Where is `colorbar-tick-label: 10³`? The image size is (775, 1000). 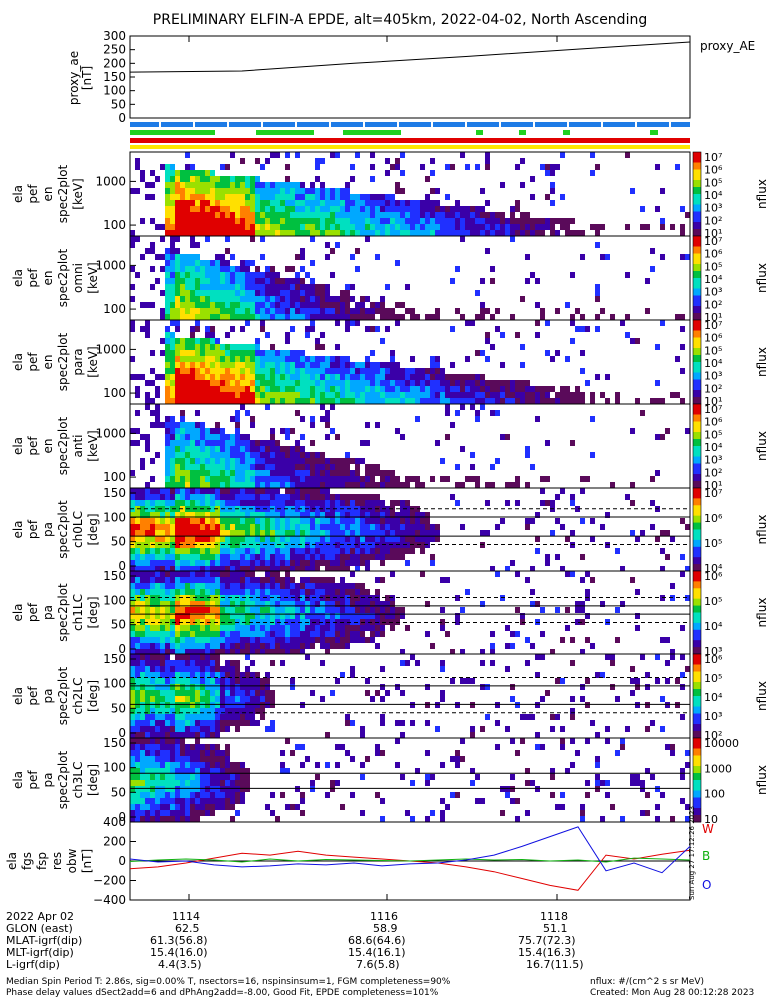 colorbar-tick-label: 10³ is located at coordinates (713, 716).